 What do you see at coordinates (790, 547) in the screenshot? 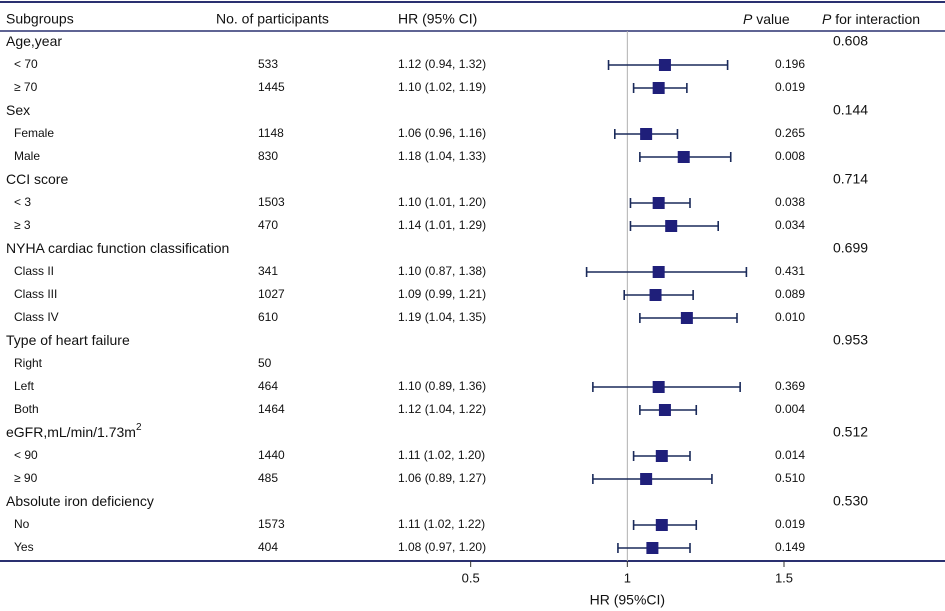
I see `subgroup-p-value: 0.149` at bounding box center [790, 547].